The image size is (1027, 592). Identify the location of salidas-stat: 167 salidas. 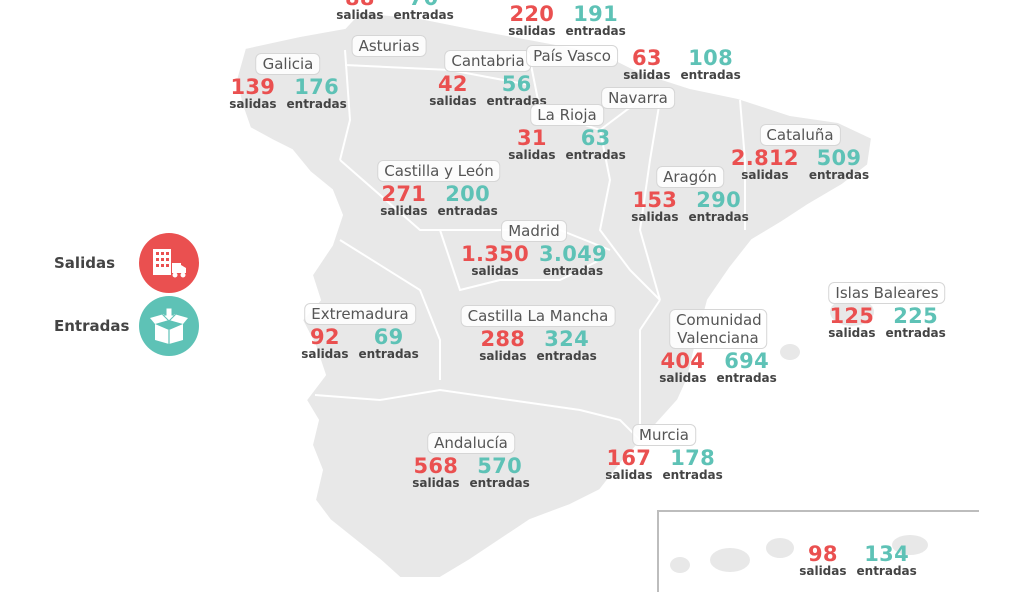
(628, 464).